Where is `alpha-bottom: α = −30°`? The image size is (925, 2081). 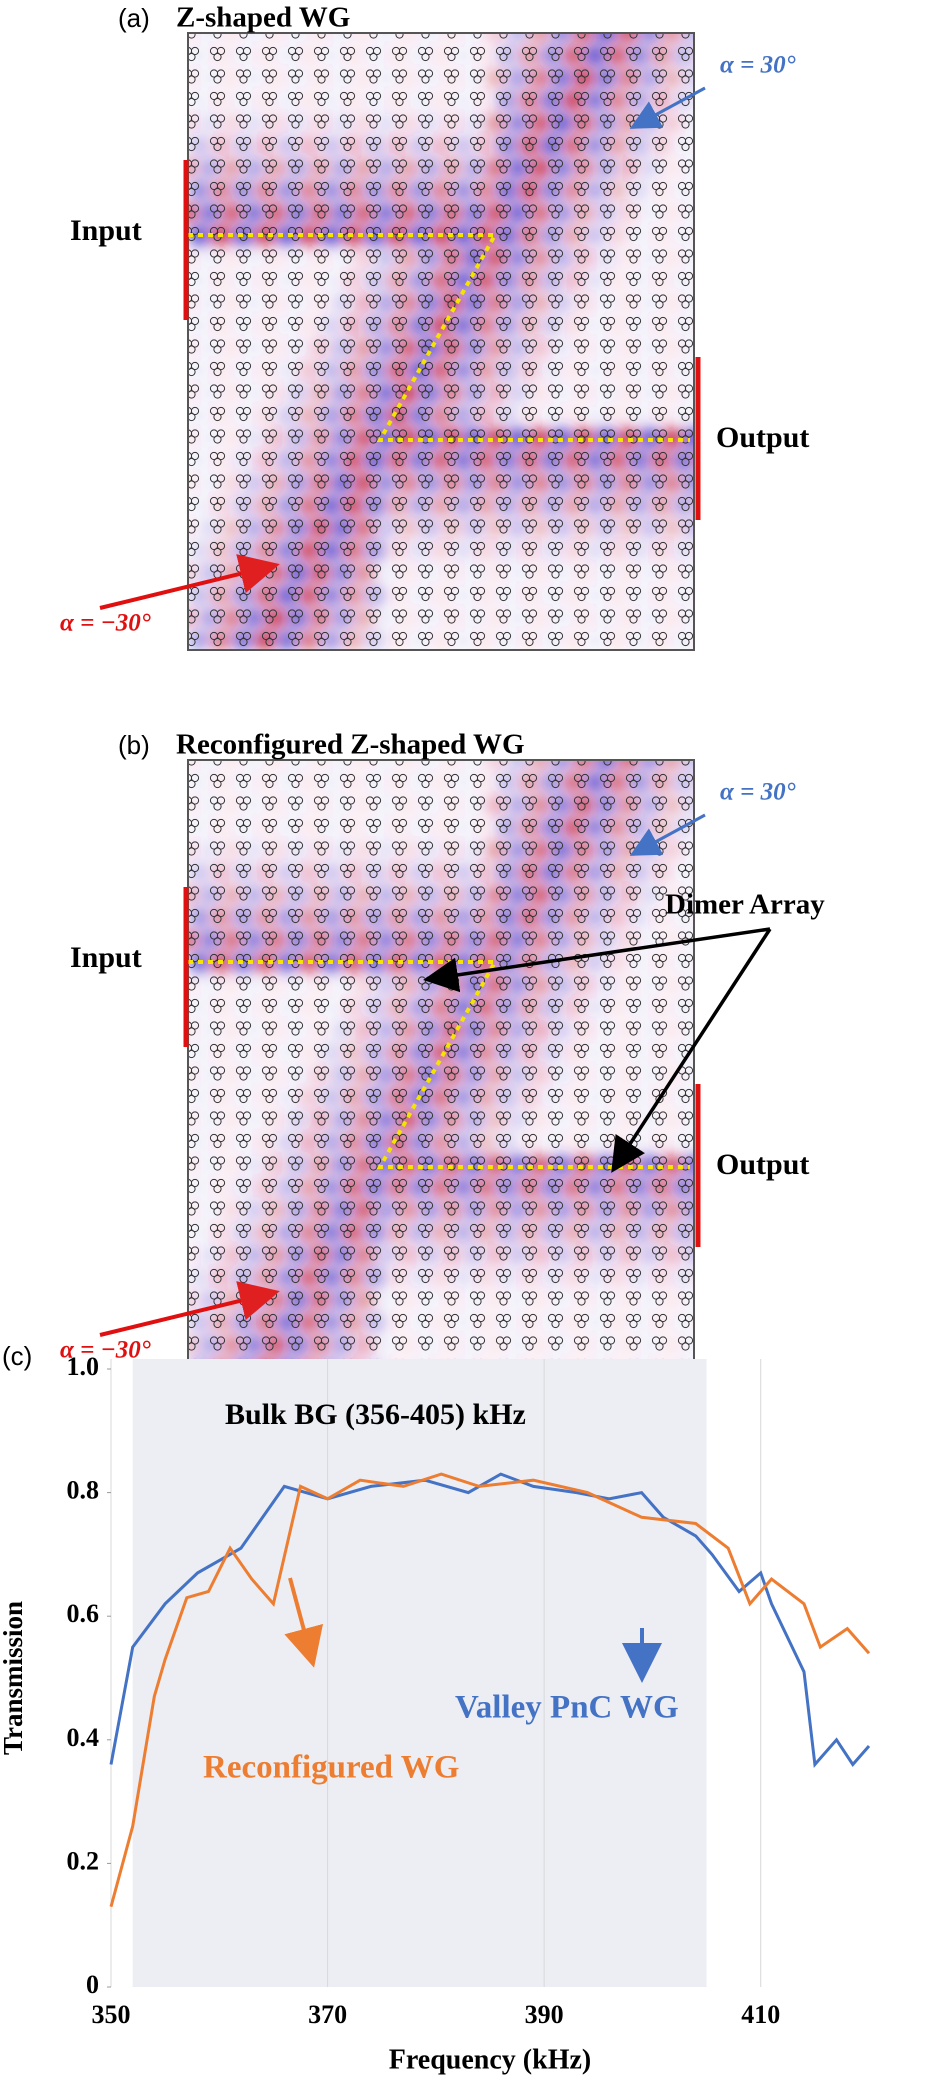
alpha-bottom: α = −30° is located at coordinates (105, 623).